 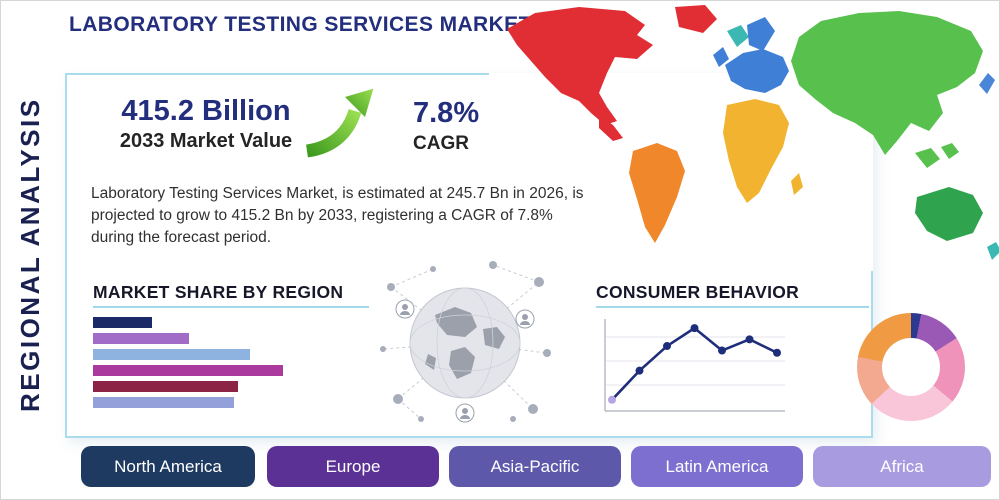 I want to click on region-button-europe: Europe, so click(x=353, y=466).